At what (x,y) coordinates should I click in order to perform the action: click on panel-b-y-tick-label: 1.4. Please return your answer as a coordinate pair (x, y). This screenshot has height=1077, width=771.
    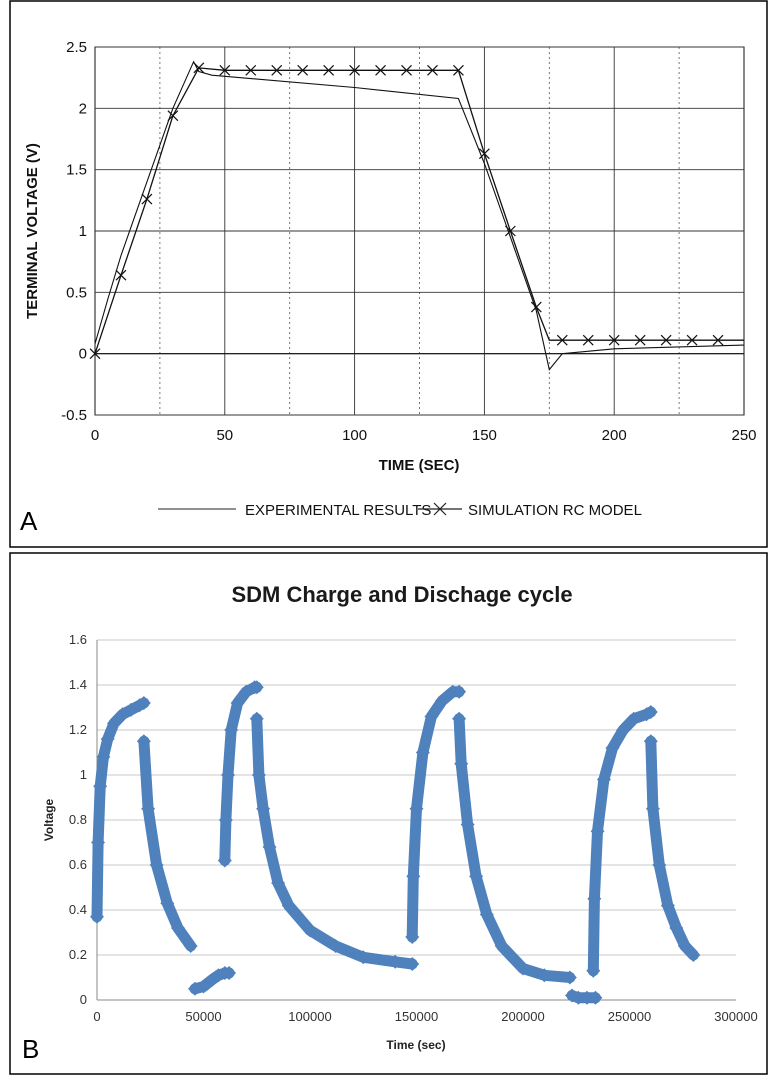
    Looking at the image, I should click on (78, 684).